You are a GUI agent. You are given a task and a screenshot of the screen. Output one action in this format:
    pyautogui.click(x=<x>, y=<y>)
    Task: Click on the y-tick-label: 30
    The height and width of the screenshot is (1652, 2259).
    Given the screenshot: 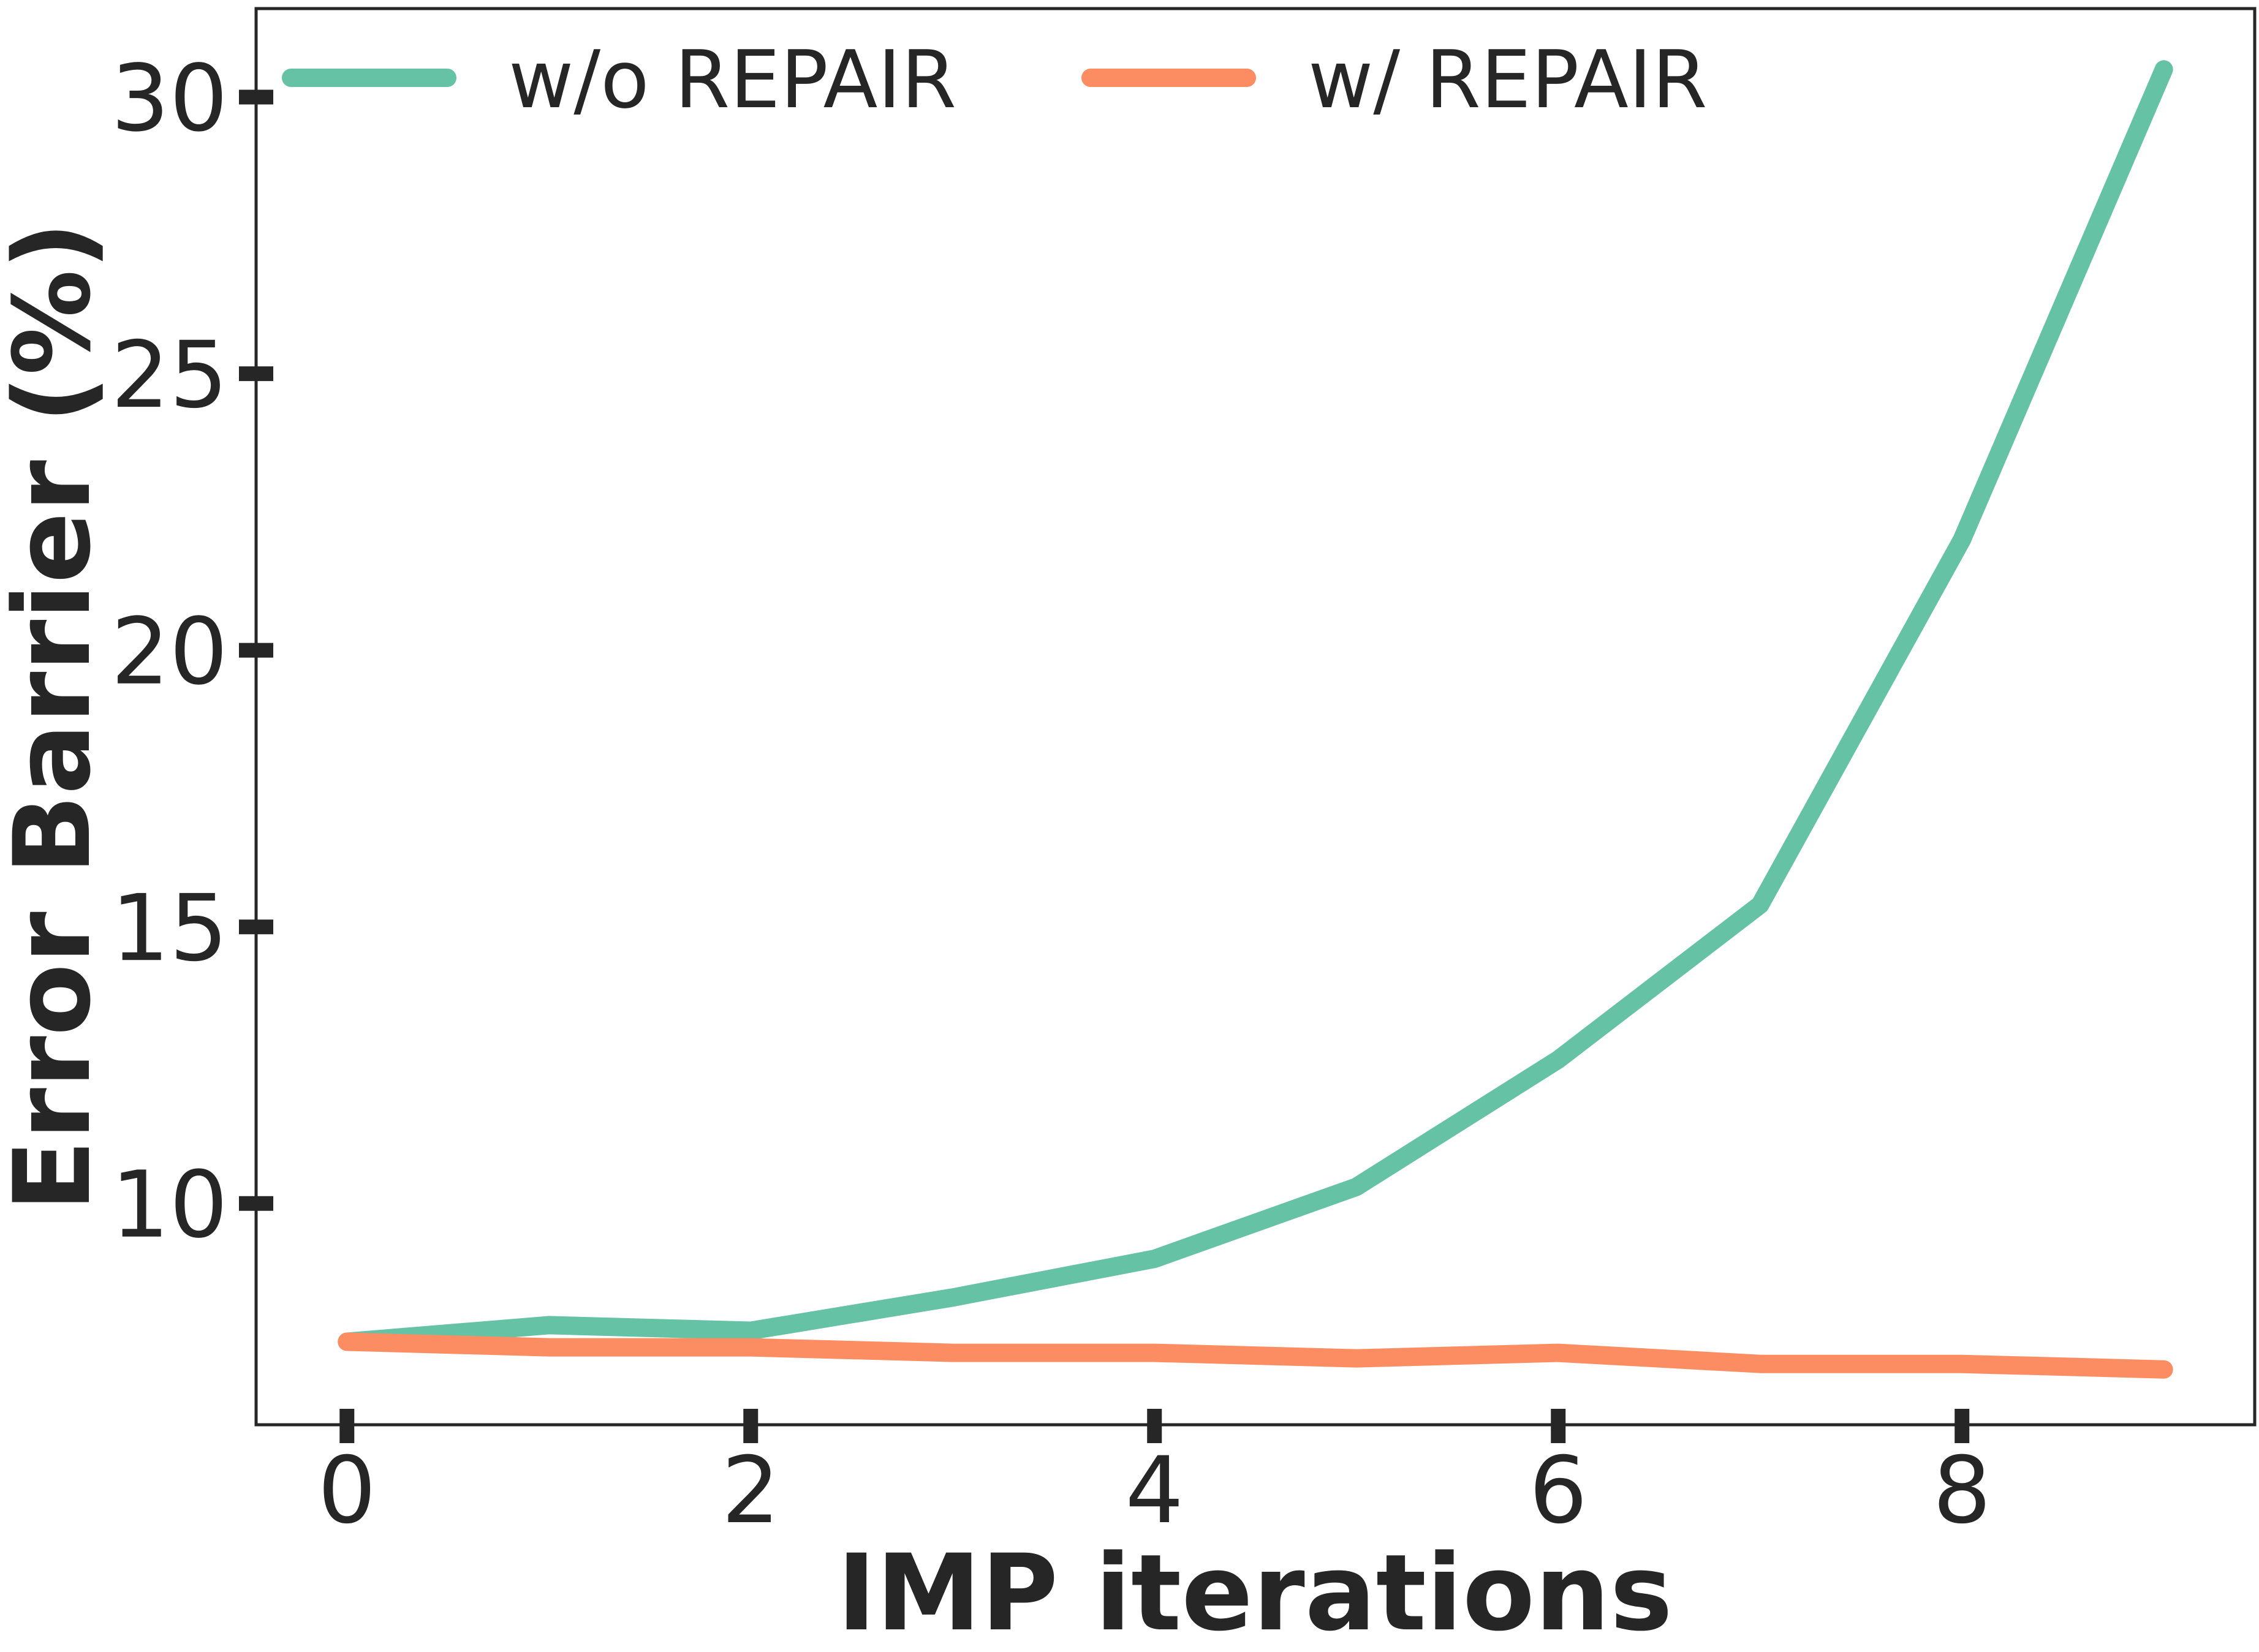 What is the action you would take?
    pyautogui.click(x=169, y=99)
    